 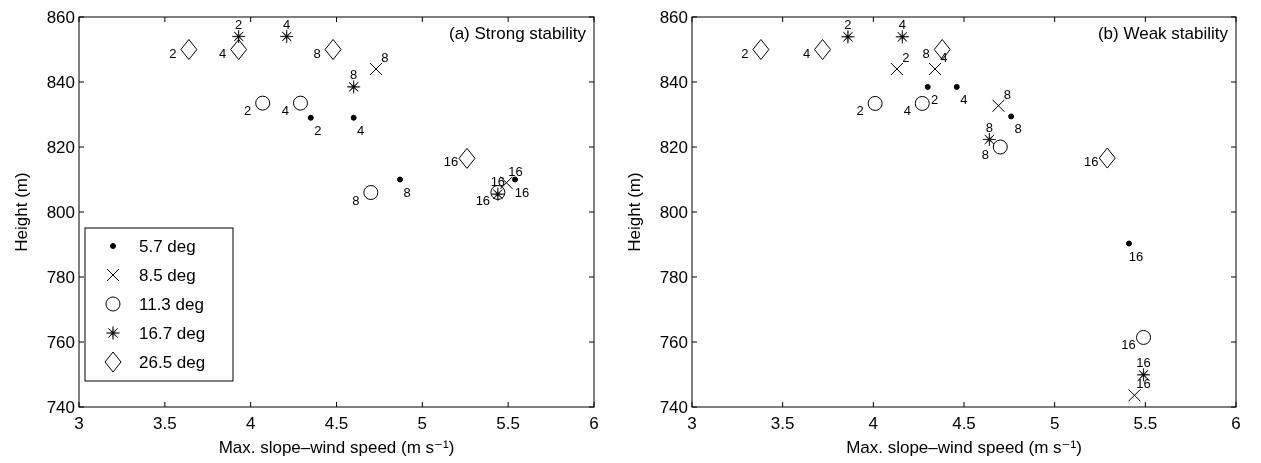 What do you see at coordinates (167, 246) in the screenshot?
I see `legend-label: 5.7 deg` at bounding box center [167, 246].